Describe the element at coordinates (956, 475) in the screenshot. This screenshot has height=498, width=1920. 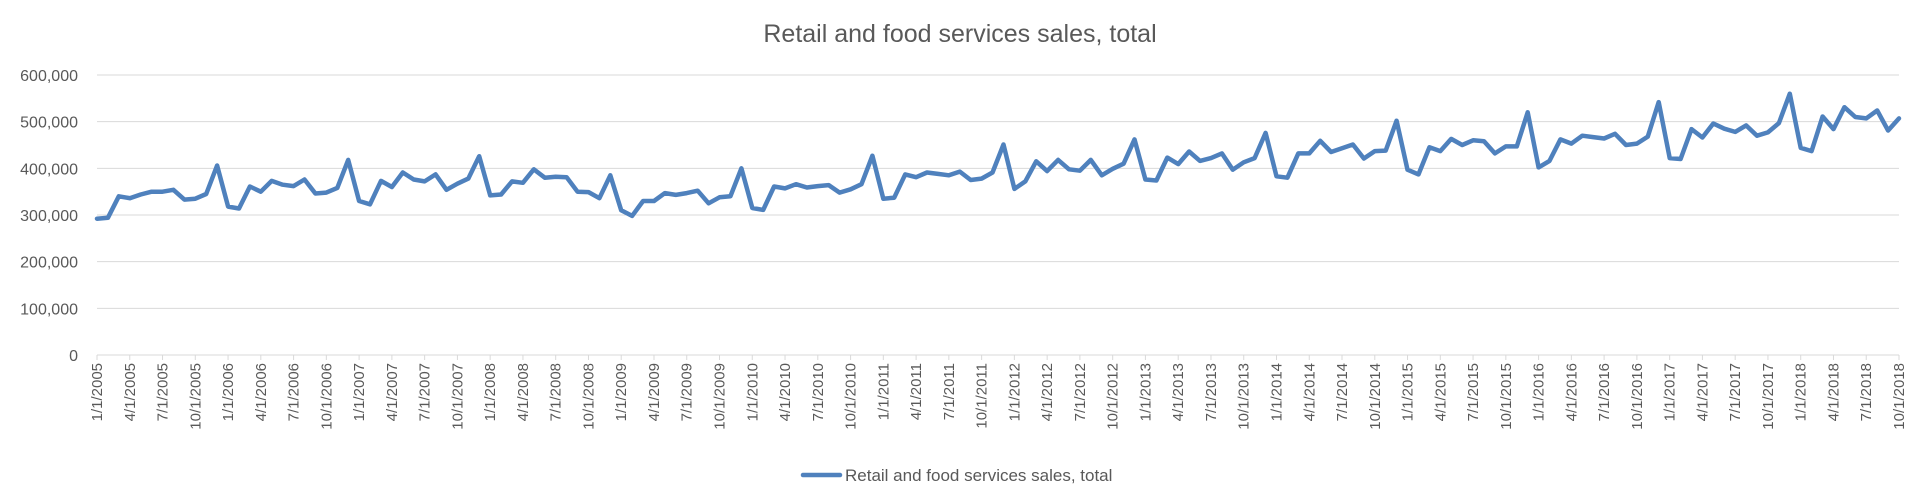
I see `legend: Retail and food services sales, total` at that location.